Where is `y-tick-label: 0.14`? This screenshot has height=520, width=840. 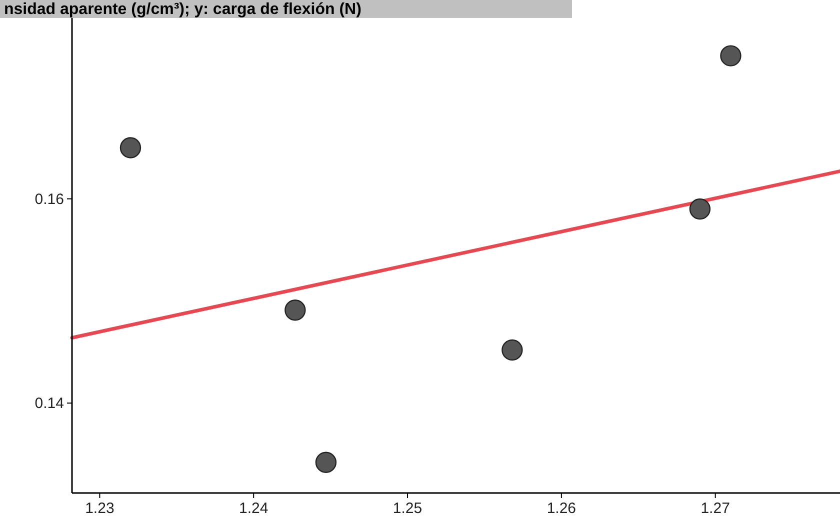 y-tick-label: 0.14 is located at coordinates (49, 403).